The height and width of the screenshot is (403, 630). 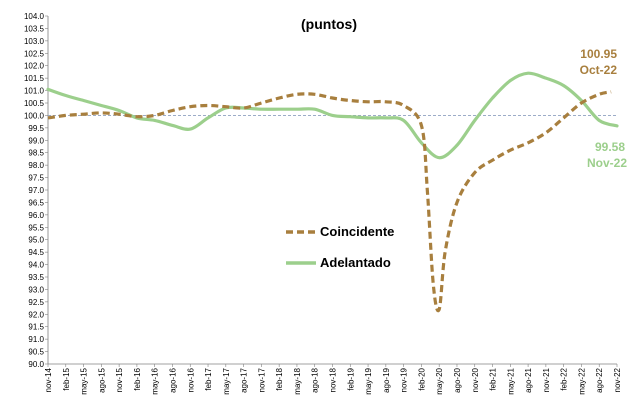 I want to click on x-tick-label: feb-22, so click(x=564, y=378).